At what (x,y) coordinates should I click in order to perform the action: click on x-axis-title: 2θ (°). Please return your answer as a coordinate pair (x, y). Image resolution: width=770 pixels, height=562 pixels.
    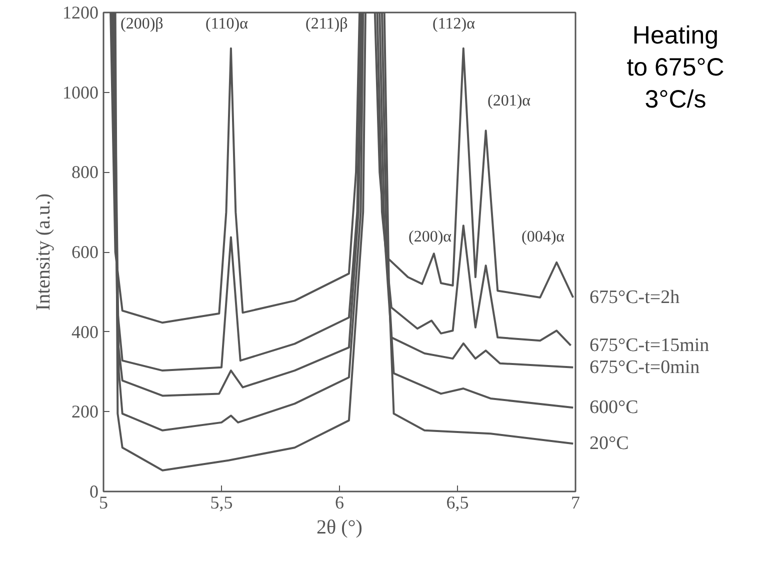
    Looking at the image, I should click on (339, 527).